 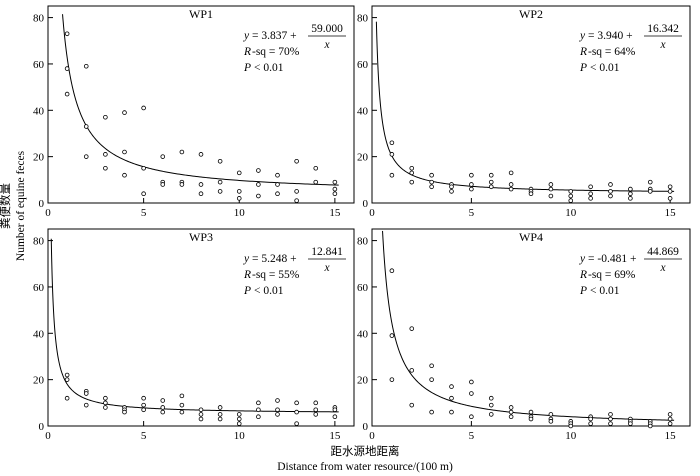 What do you see at coordinates (201, 237) in the screenshot?
I see `panel-title: WP3` at bounding box center [201, 237].